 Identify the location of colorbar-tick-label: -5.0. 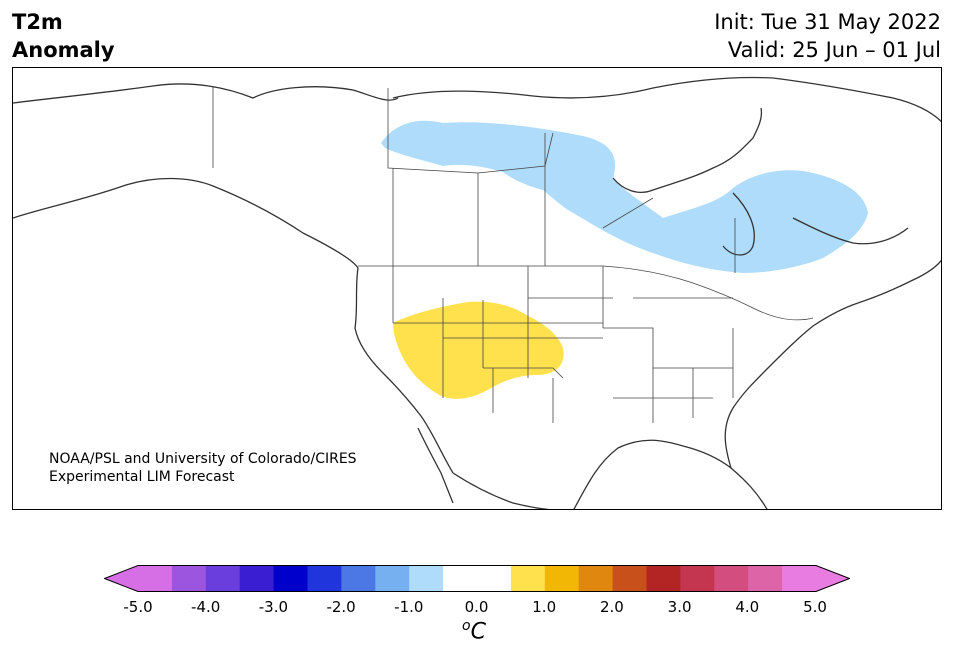
(138, 607).